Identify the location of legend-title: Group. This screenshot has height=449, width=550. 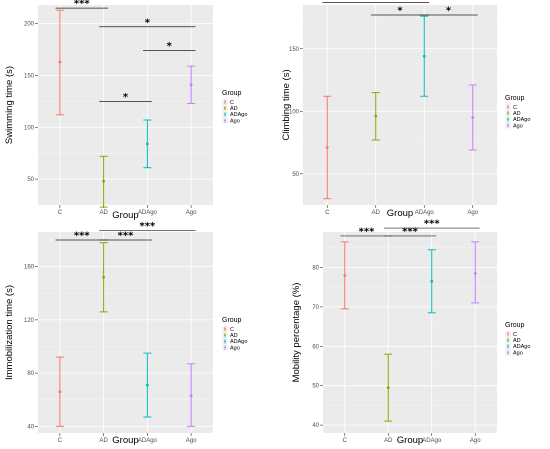
(232, 320).